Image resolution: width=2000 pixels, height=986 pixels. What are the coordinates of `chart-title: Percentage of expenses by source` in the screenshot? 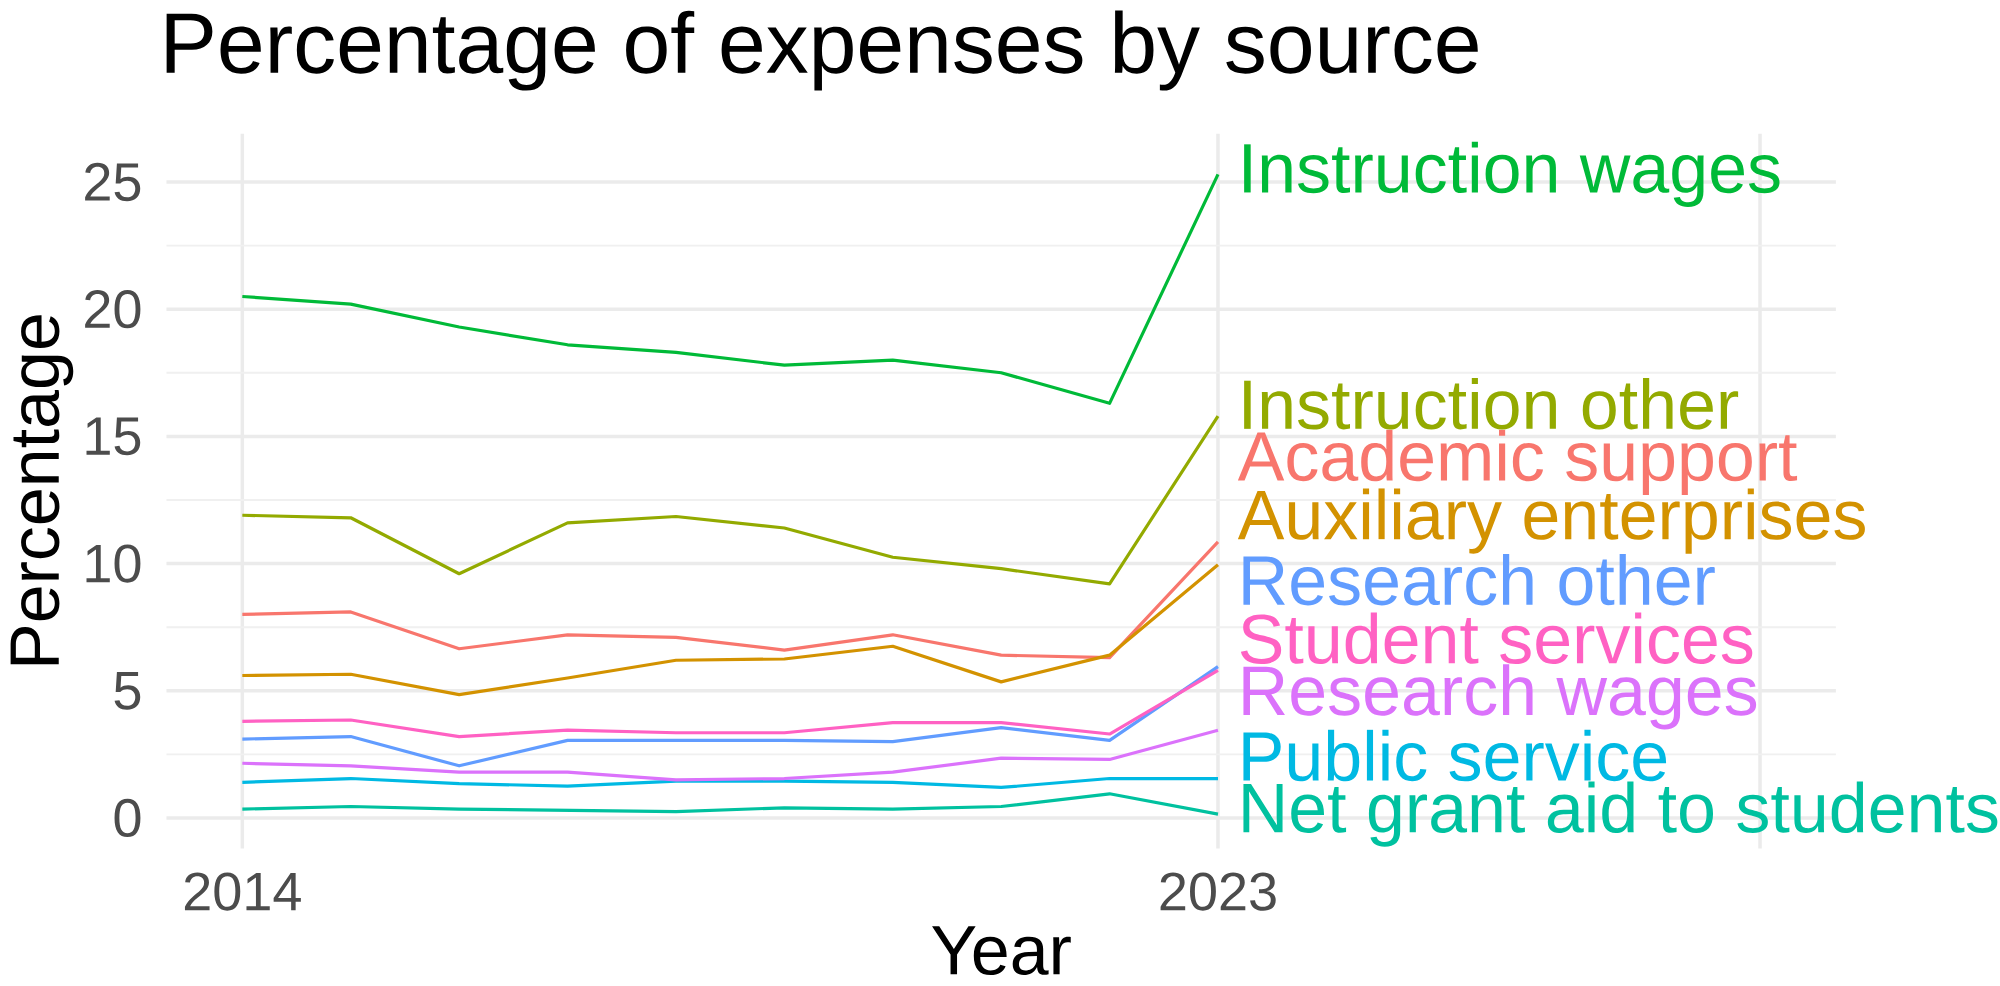 It's located at (822, 50).